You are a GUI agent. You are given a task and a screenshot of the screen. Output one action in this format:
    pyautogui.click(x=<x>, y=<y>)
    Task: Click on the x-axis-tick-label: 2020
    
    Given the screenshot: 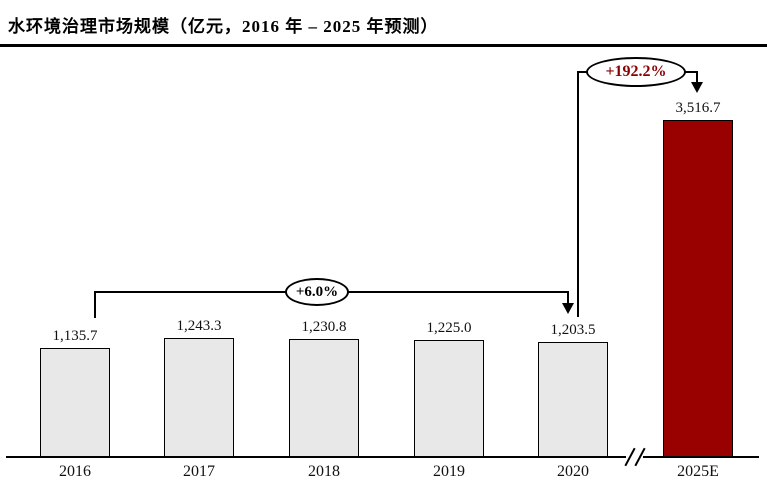 What is the action you would take?
    pyautogui.click(x=573, y=471)
    